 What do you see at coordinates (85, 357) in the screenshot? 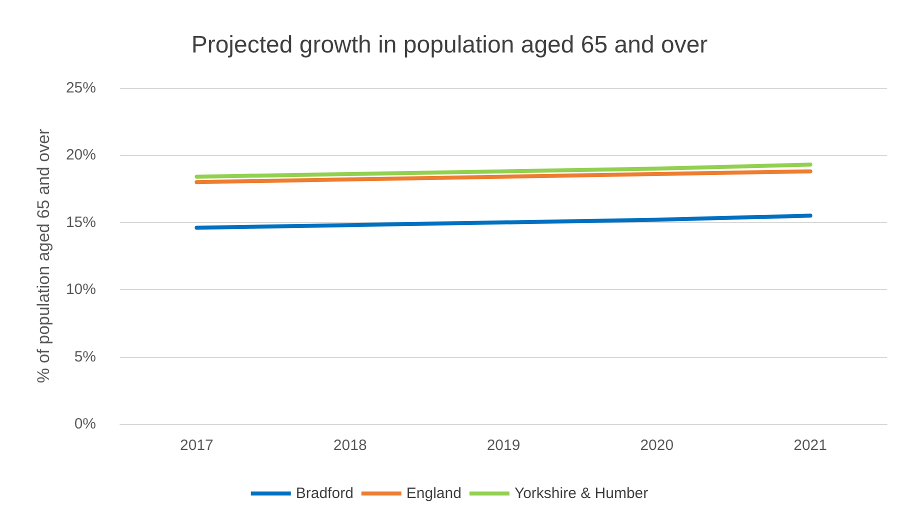
I see `y-tick-label: 5%` at bounding box center [85, 357].